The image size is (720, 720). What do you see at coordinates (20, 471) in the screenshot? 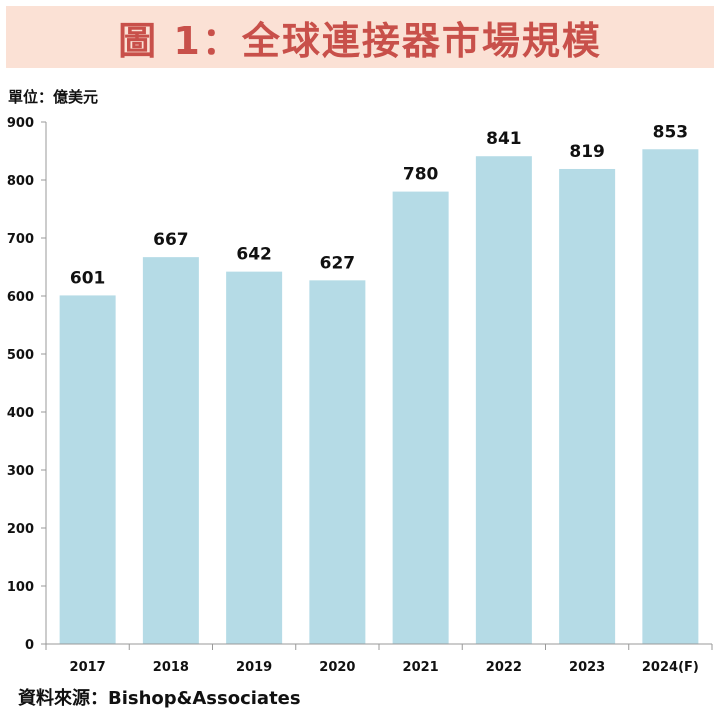
I see `y-tick-label: 300` at bounding box center [20, 471].